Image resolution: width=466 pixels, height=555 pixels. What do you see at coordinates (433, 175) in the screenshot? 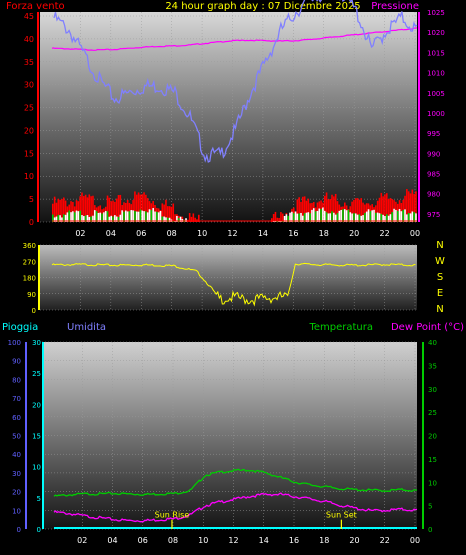
I see `pressure-tick-label: 985` at bounding box center [433, 175].